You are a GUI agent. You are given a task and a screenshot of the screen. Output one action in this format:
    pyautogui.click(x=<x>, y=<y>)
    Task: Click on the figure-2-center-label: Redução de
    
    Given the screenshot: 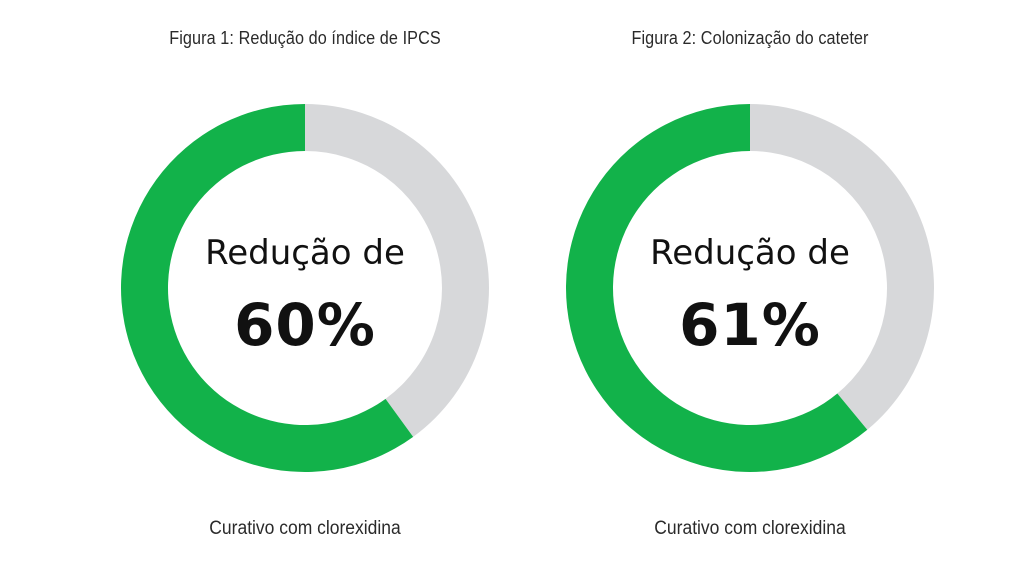 What is the action you would take?
    pyautogui.click(x=750, y=253)
    